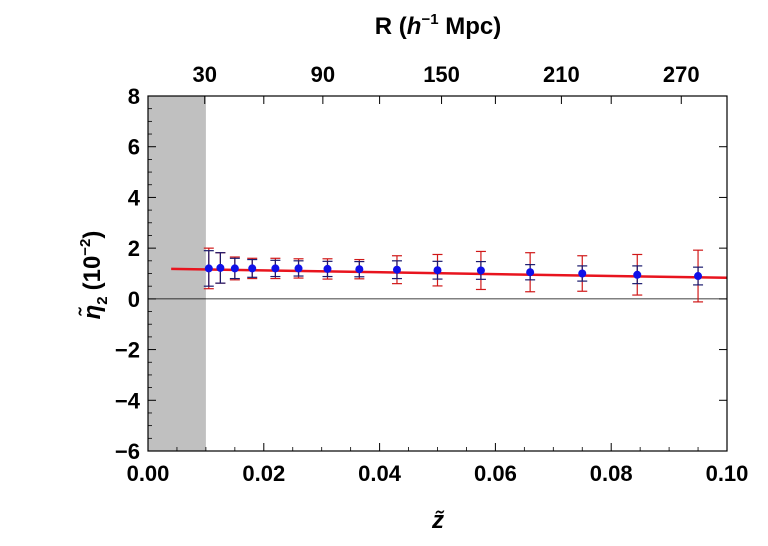 This screenshot has height=546, width=768. What do you see at coordinates (495, 473) in the screenshot?
I see `x-tick-label: 0.06` at bounding box center [495, 473].